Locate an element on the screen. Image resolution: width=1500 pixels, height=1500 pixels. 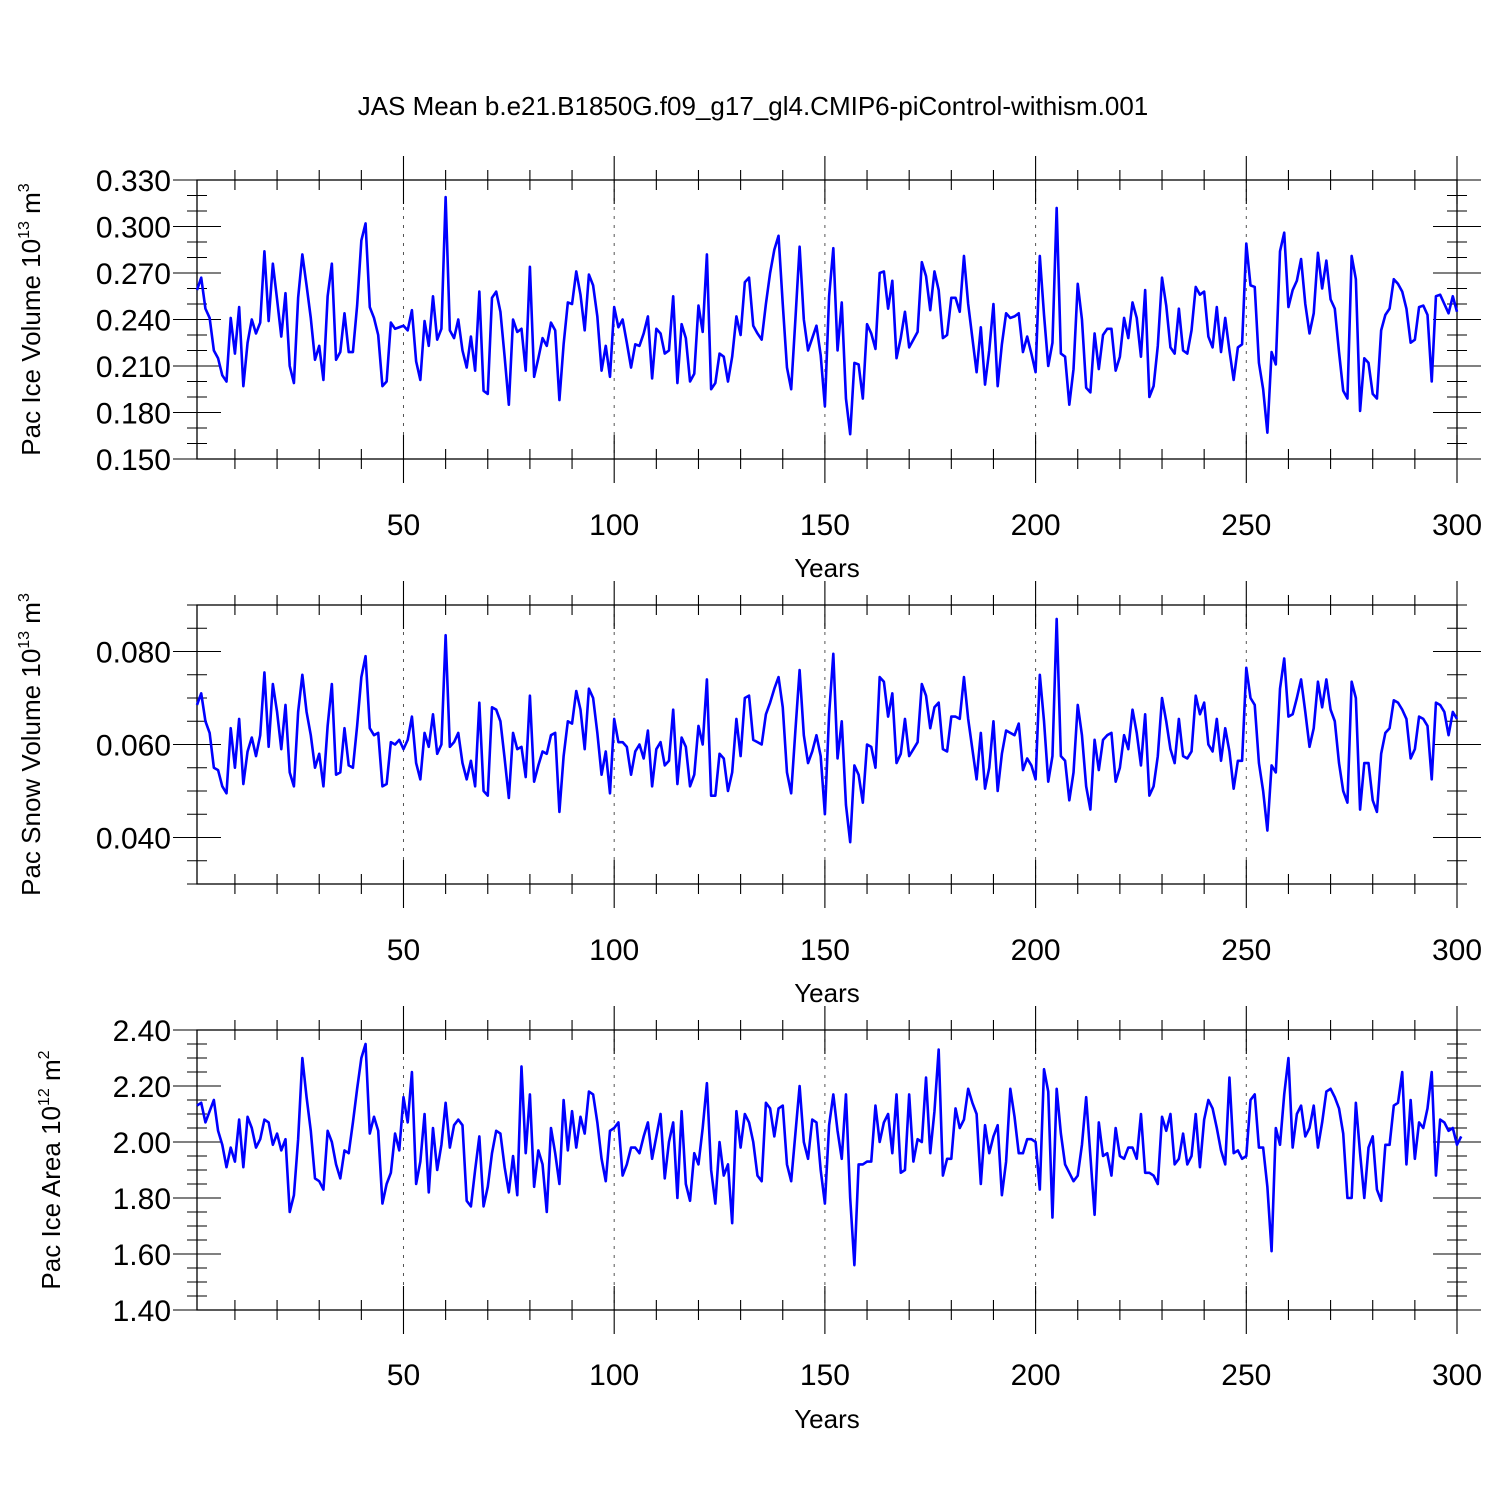
chart-2-ytick-label: 0.040 is located at coordinates (133, 839).